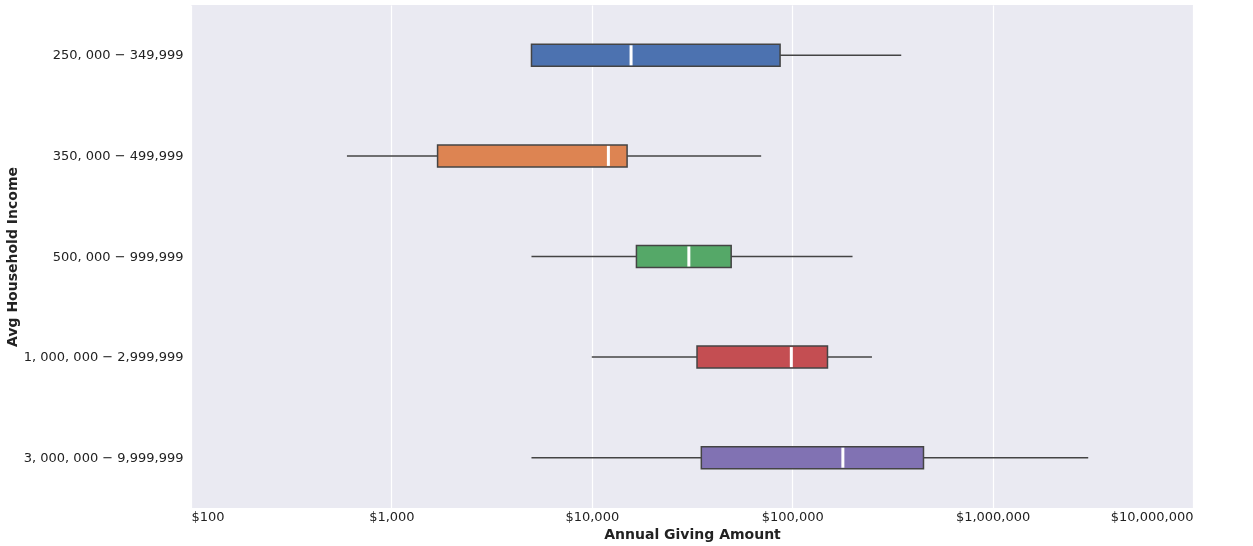 Image resolution: width=1253 pixels, height=546 pixels. What do you see at coordinates (103, 357) in the screenshot?
I see `y-tick-label: 1, 000, 000 − 2,999,999` at bounding box center [103, 357].